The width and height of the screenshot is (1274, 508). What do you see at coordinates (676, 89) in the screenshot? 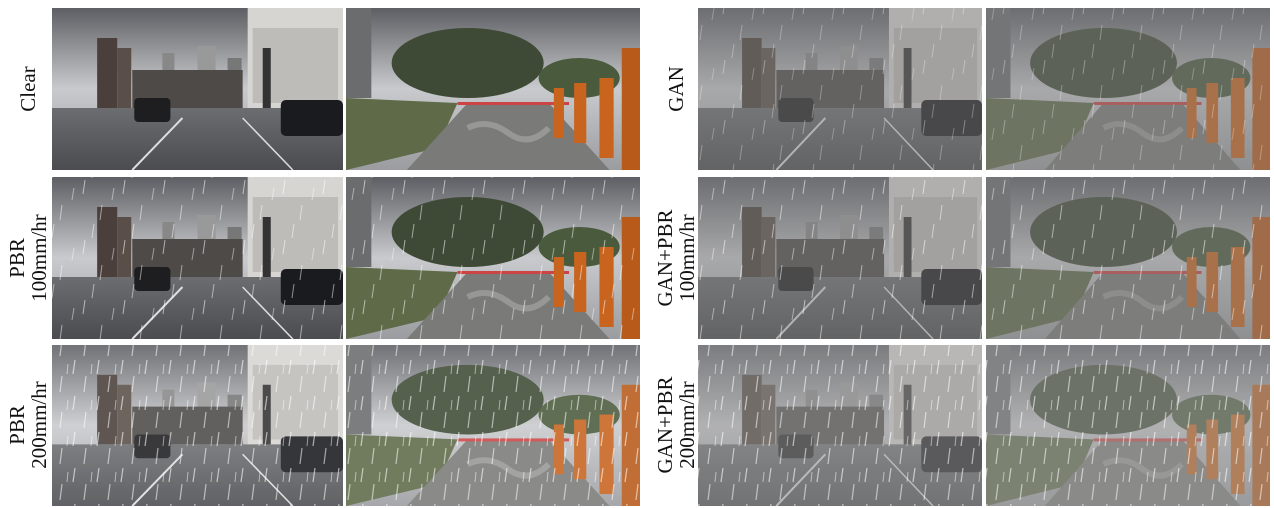
I see `row-label: GAN` at bounding box center [676, 89].